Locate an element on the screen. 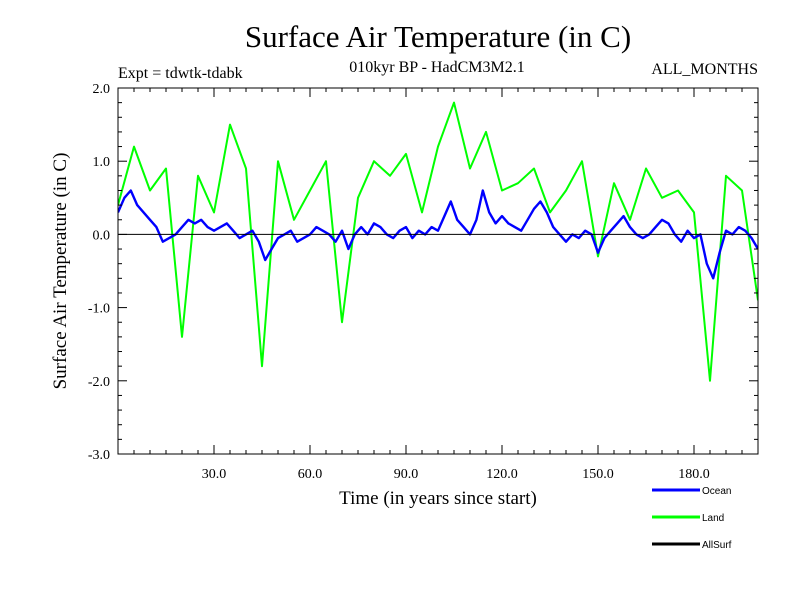  chart-season: ALL_MONTHS is located at coordinates (704, 69).